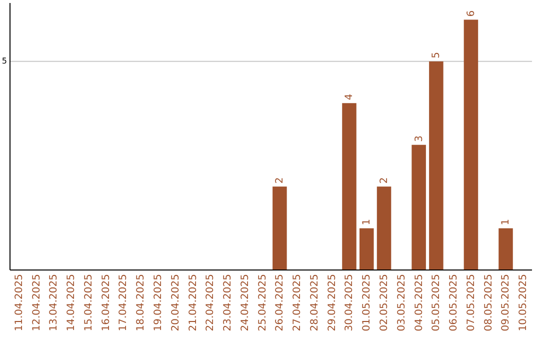 The image size is (540, 340). I want to click on x-tick-label: 15.04.2025, so click(88, 303).